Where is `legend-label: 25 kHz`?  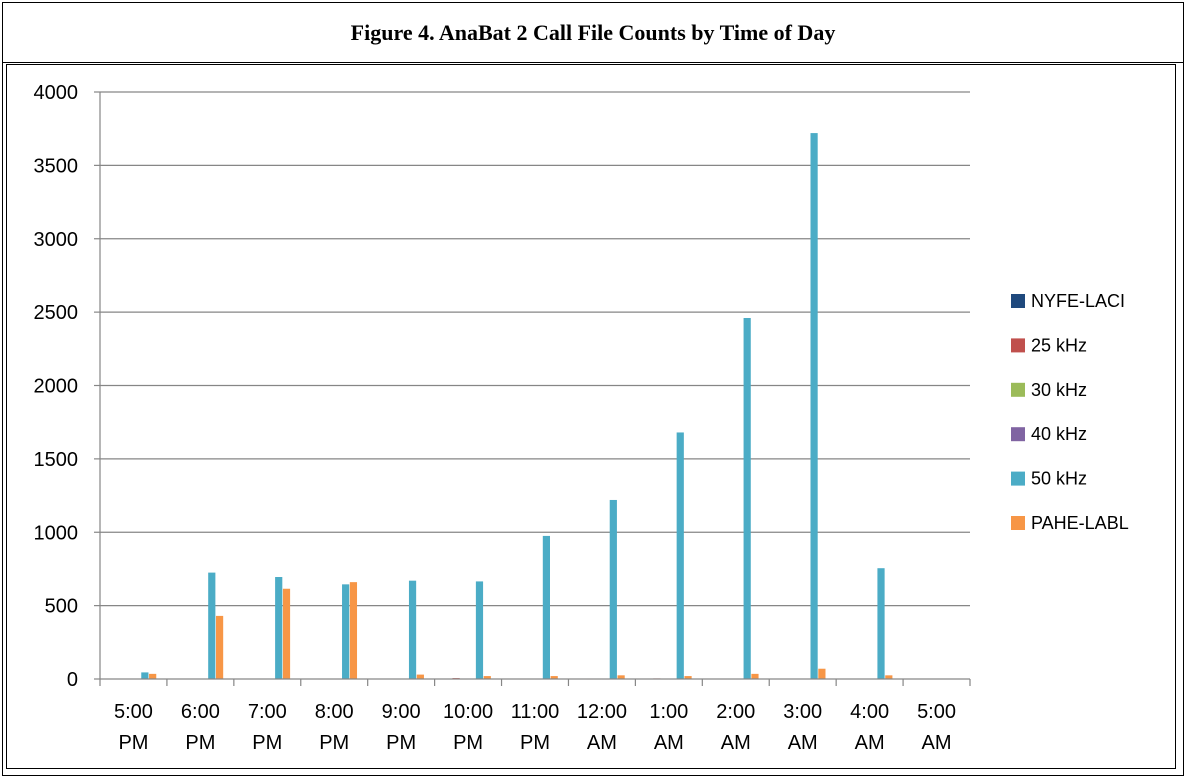 legend-label: 25 kHz is located at coordinates (1059, 345).